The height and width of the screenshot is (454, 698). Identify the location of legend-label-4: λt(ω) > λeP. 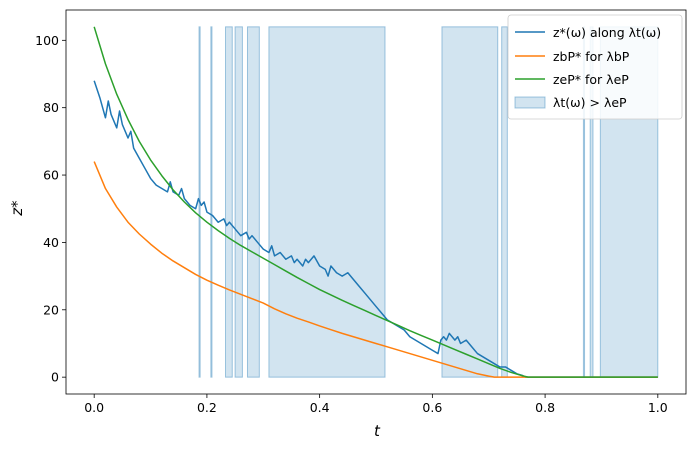
(590, 102).